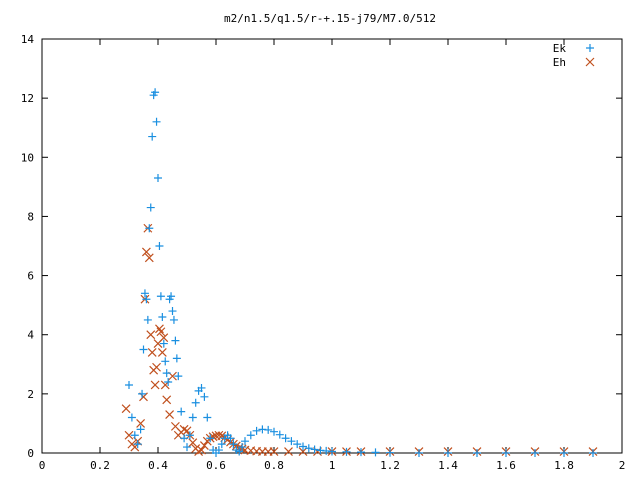 This screenshot has height=485, width=640. I want to click on x-tick-label: 1.2, so click(390, 465).